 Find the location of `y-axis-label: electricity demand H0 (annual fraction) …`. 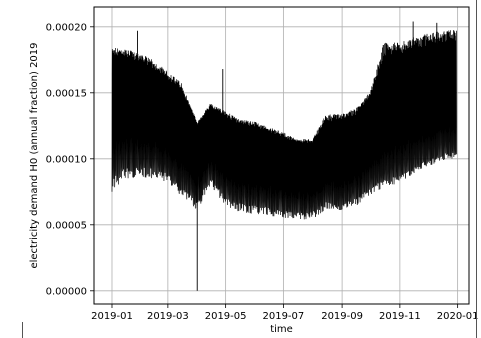

y-axis-label: electricity demand H0 (annual fraction) … is located at coordinates (34, 155).